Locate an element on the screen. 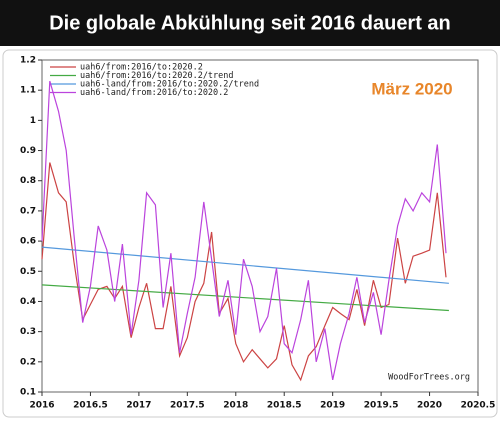 This screenshot has height=425, width=500. y-tick-label: 0.5 is located at coordinates (28, 272).